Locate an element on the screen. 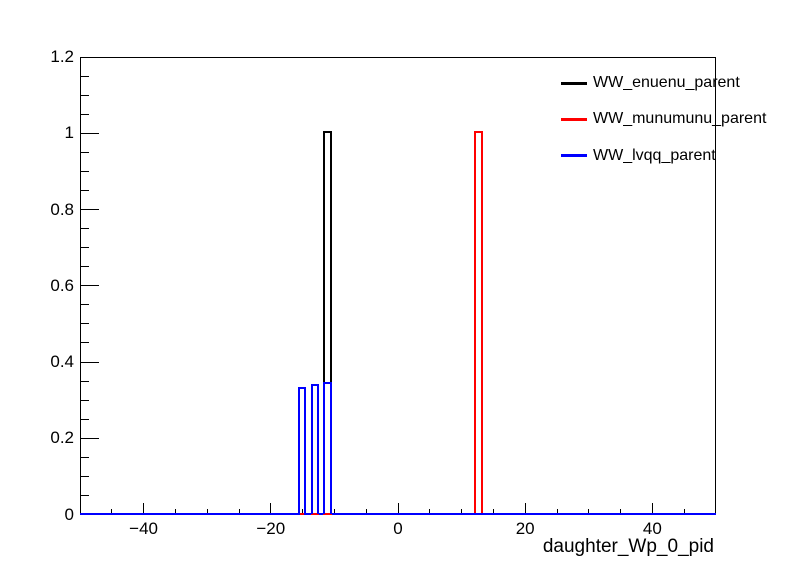 Image resolution: width=796 pixels, height=572 pixels. y-axis-tick-label: 0.6 is located at coordinates (62, 285).